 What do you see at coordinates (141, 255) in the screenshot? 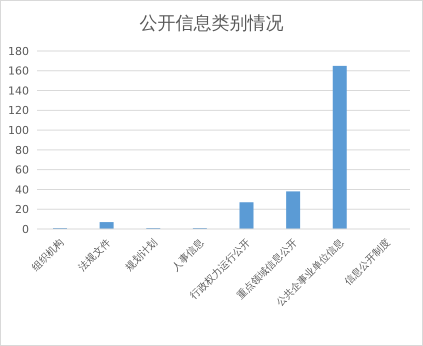
I see `x-tick-label: 规划计划` at bounding box center [141, 255].